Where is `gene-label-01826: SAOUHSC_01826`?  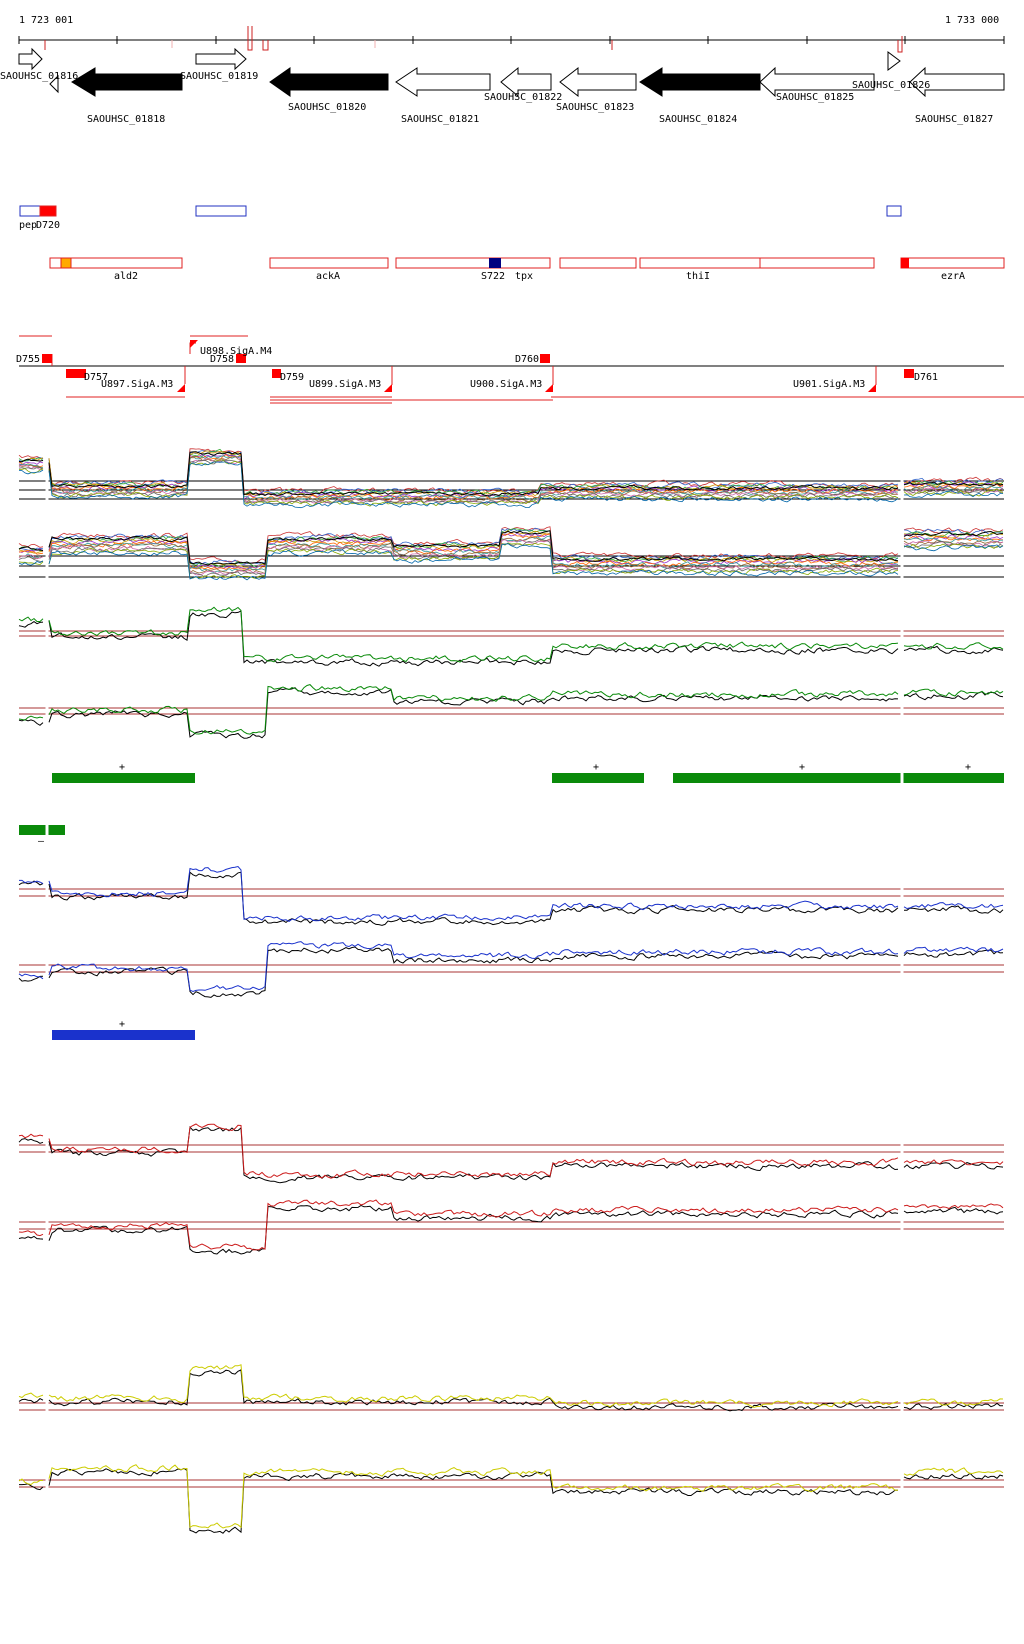
gene-label-01826: SAOUHSC_01826 is located at coordinates (891, 85).